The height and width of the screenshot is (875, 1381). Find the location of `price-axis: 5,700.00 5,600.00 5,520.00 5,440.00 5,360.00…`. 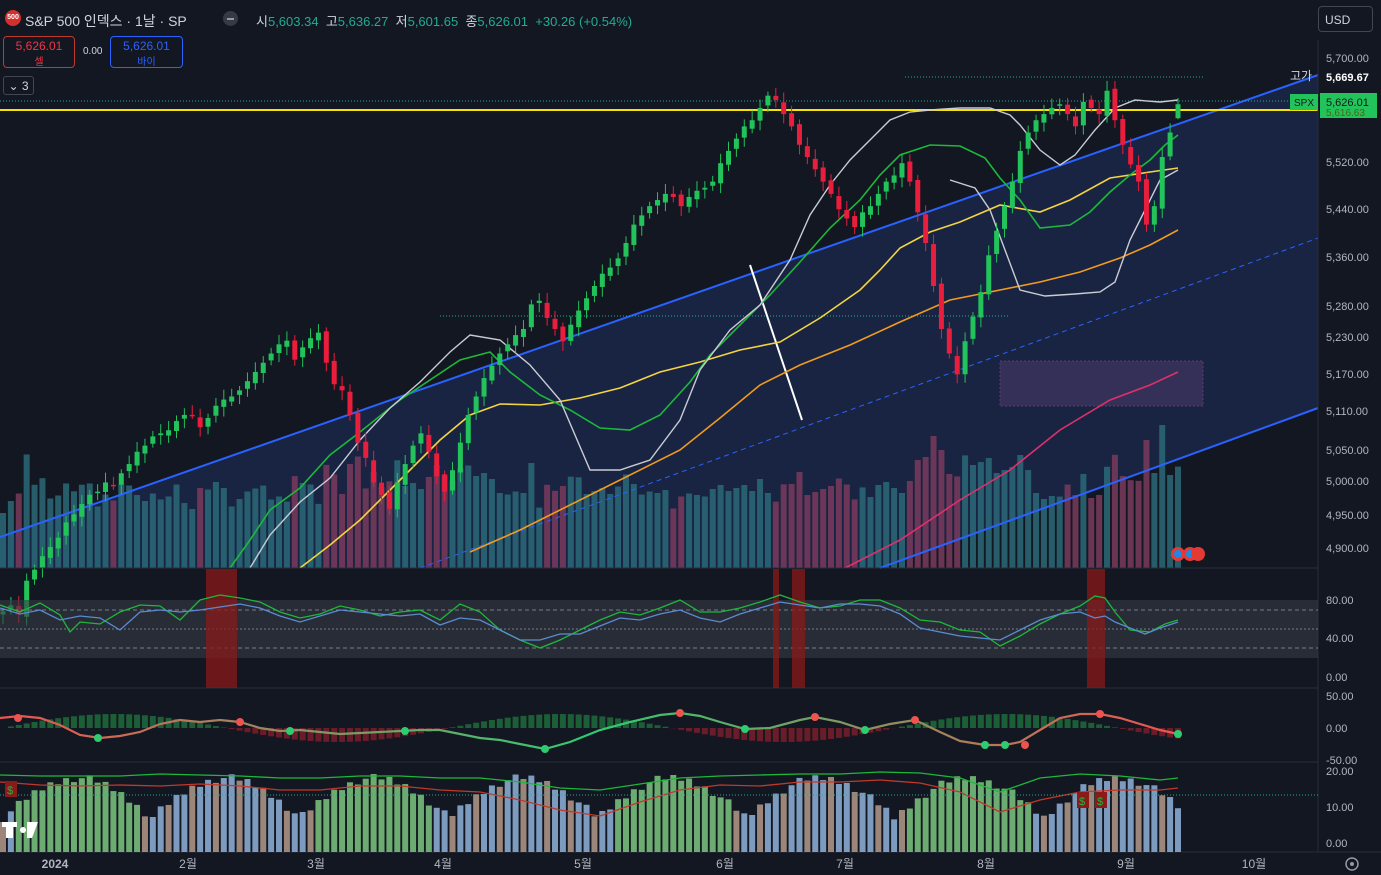

price-axis: 5,700.00 5,600.00 5,520.00 5,440.00 5,360.00… is located at coordinates (1347, 451).